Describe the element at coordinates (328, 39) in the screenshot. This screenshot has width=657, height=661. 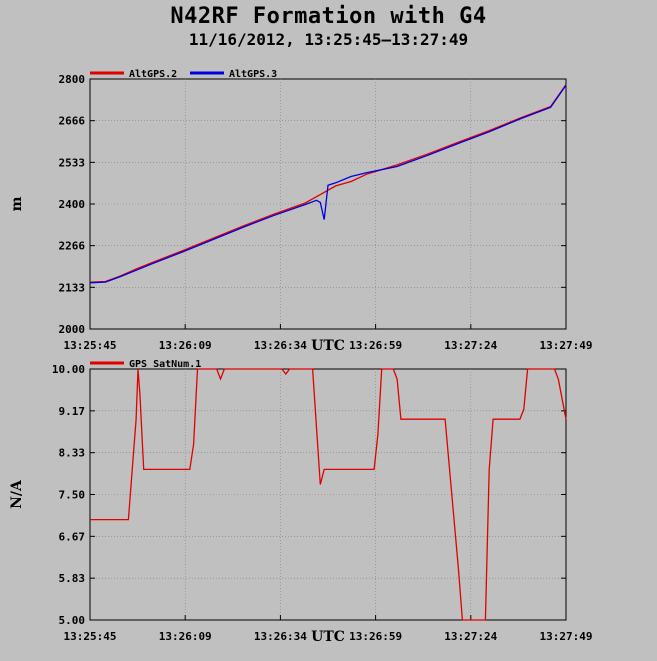
I see `chart-subtitle: 11/16/2012, 13:25:45–13:27:49` at that location.